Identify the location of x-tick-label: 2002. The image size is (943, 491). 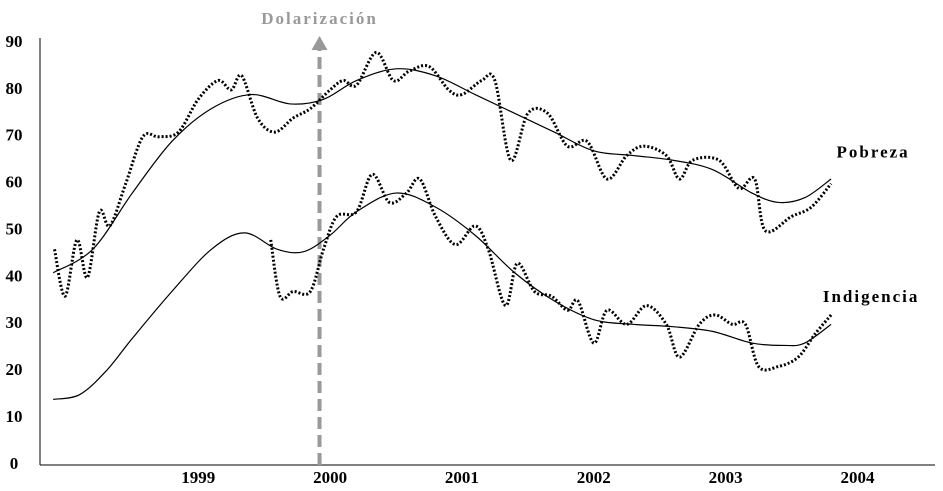
(594, 477).